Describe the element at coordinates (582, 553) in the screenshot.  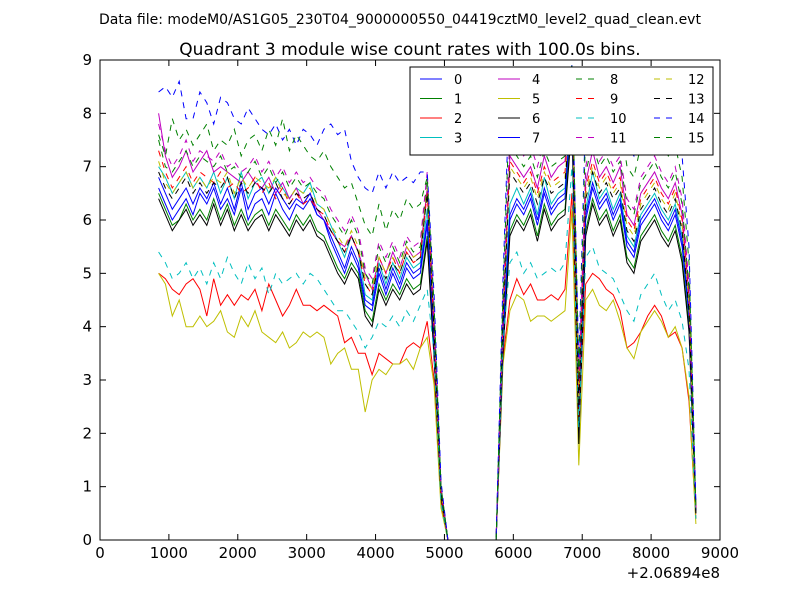
I see `x-tick-label: 7000` at that location.